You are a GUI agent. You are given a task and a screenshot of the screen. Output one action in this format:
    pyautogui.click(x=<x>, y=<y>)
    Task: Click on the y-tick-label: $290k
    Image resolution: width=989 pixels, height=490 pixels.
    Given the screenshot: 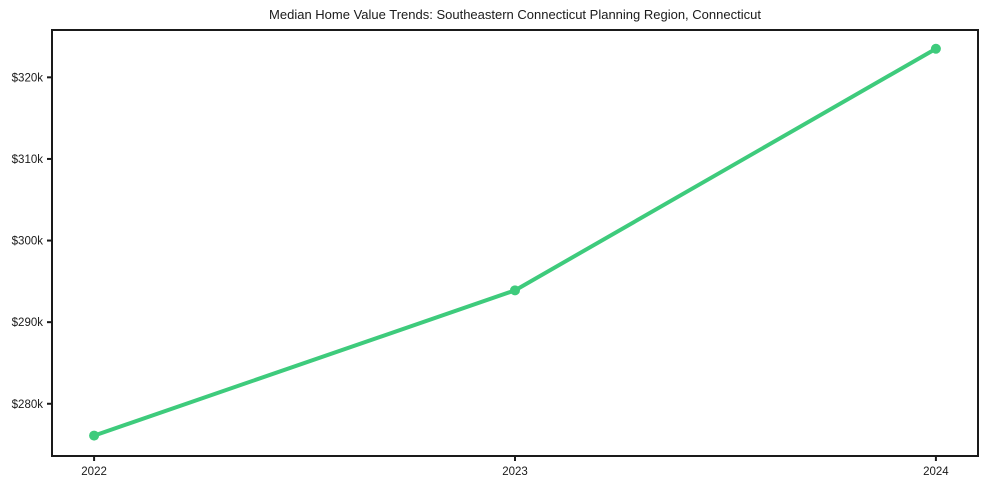 What is the action you would take?
    pyautogui.click(x=28, y=323)
    